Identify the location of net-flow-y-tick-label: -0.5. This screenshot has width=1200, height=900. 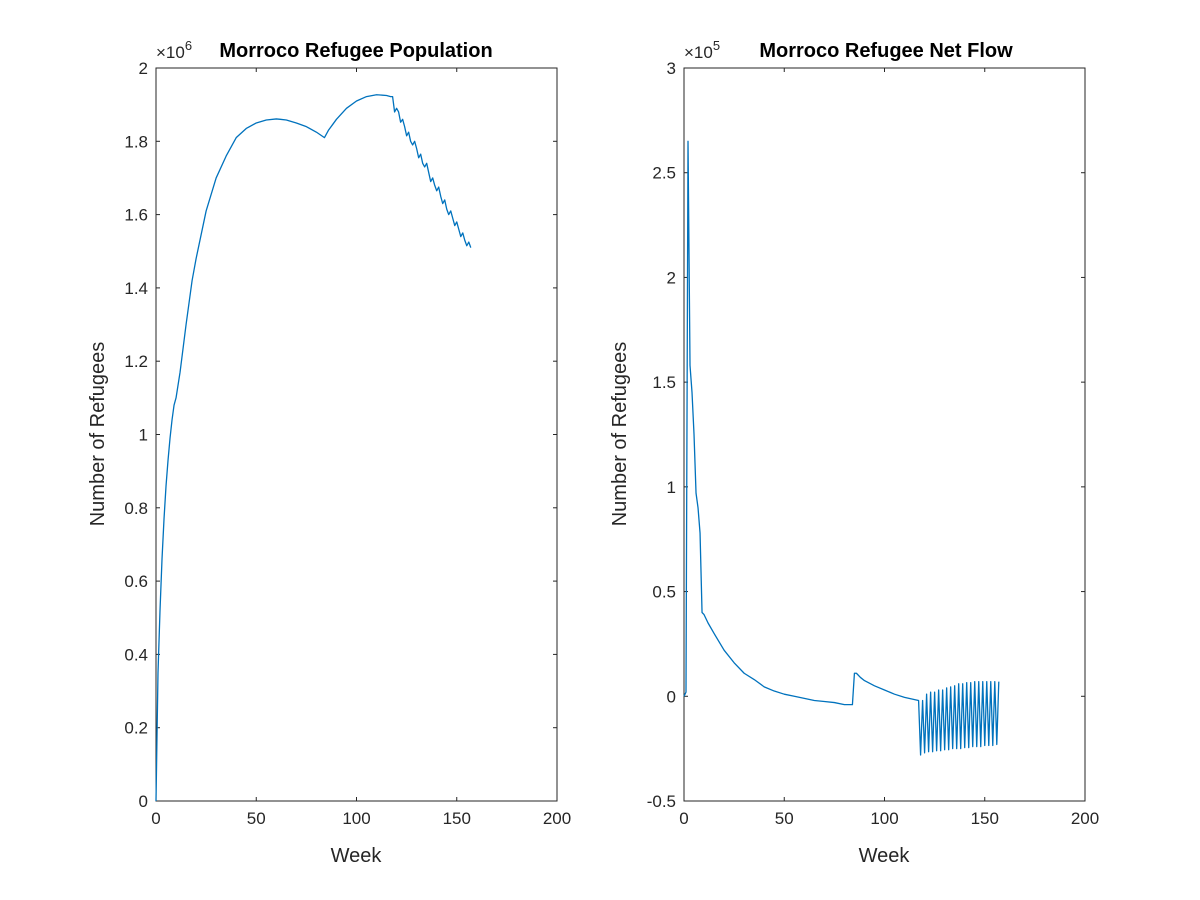
(661, 801).